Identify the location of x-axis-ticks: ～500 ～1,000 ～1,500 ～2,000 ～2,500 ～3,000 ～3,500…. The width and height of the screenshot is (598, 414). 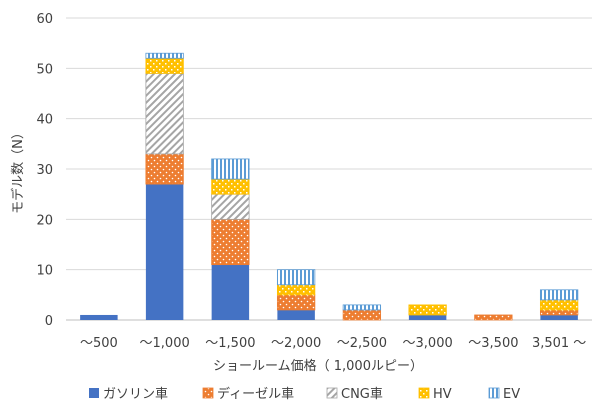
(333, 343).